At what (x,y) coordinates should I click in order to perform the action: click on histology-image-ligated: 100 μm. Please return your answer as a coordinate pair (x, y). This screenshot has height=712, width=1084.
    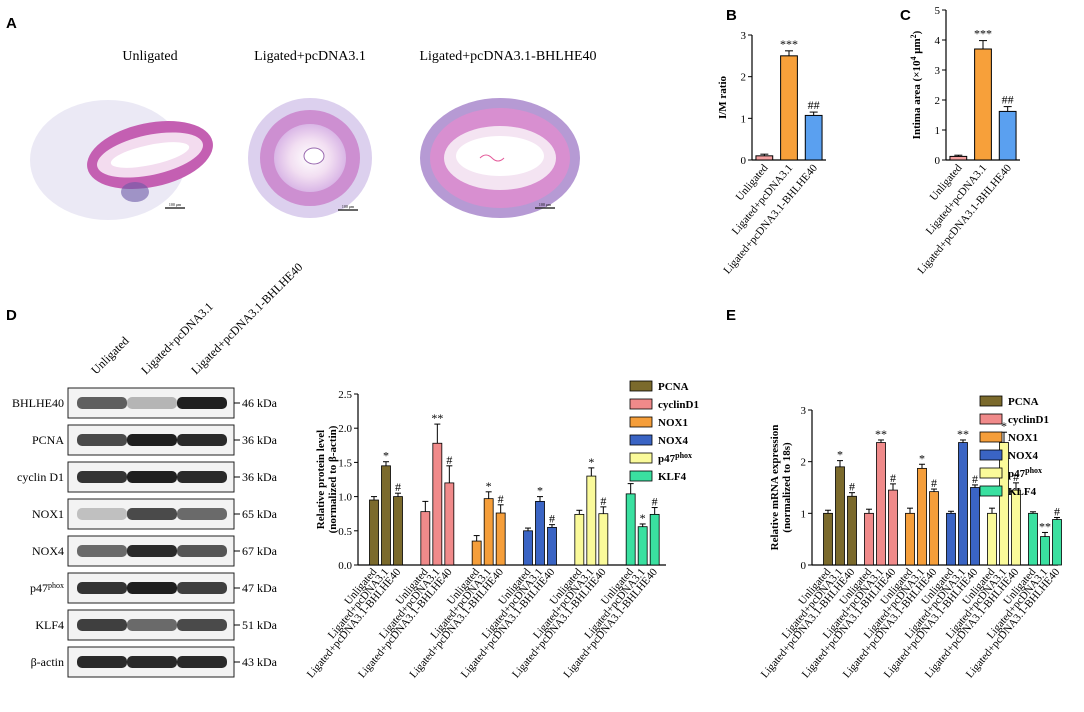
    Looking at the image, I should click on (310, 158).